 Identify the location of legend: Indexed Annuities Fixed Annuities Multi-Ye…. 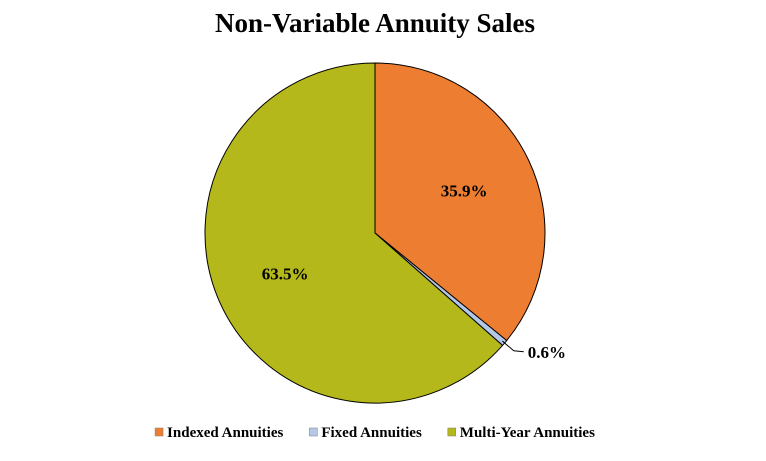
(374, 433).